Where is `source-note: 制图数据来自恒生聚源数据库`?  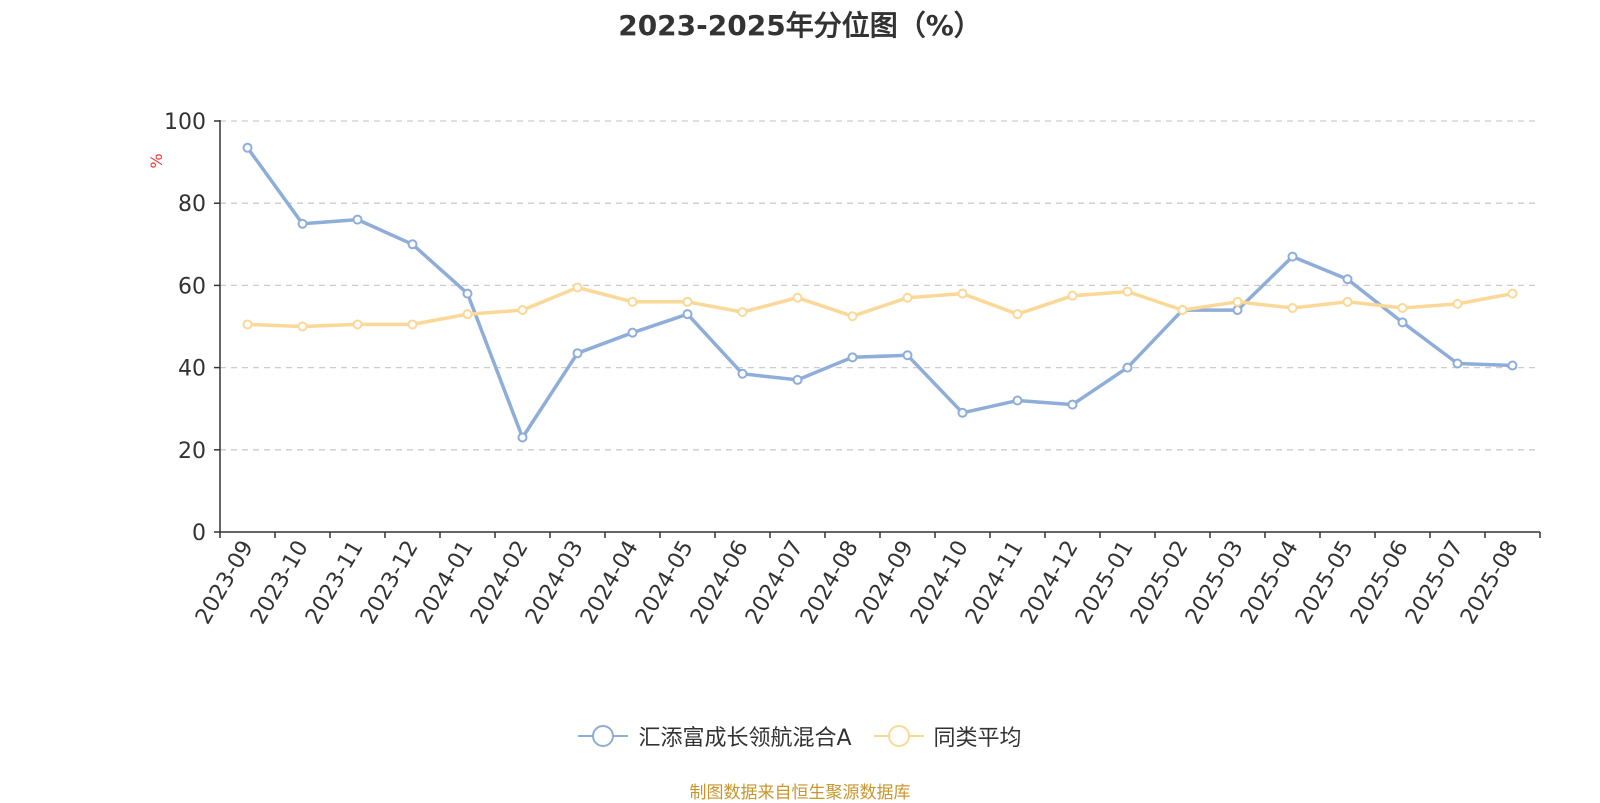
source-note: 制图数据来自恒生聚源数据库 is located at coordinates (800, 793).